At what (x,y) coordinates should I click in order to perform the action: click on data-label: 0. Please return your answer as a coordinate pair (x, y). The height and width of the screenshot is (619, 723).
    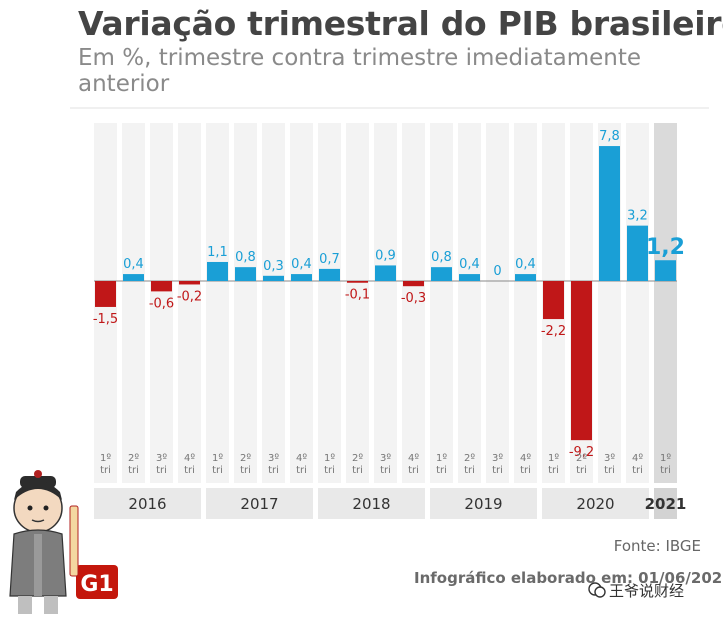
    Looking at the image, I should click on (497, 271).